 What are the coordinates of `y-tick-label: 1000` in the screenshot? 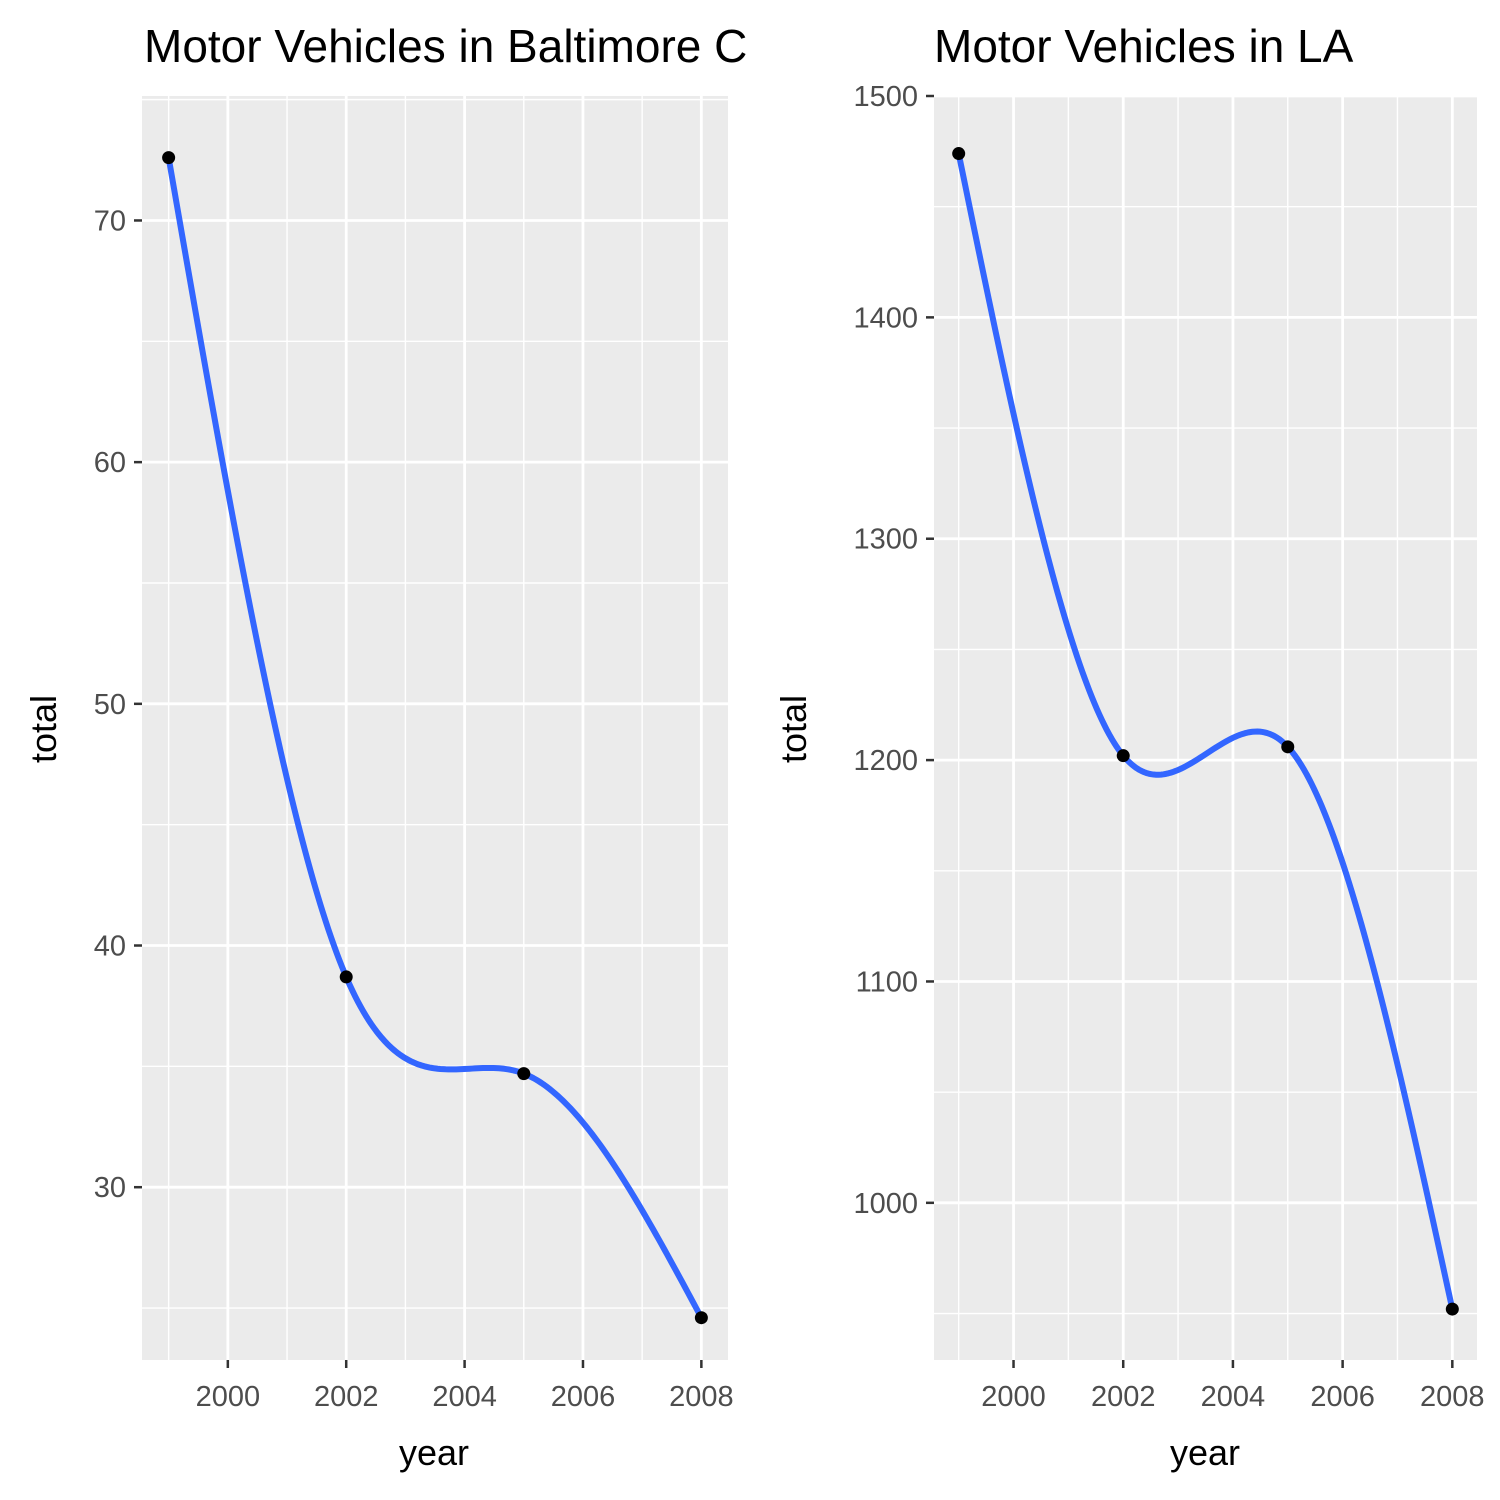 It's located at (885, 1204).